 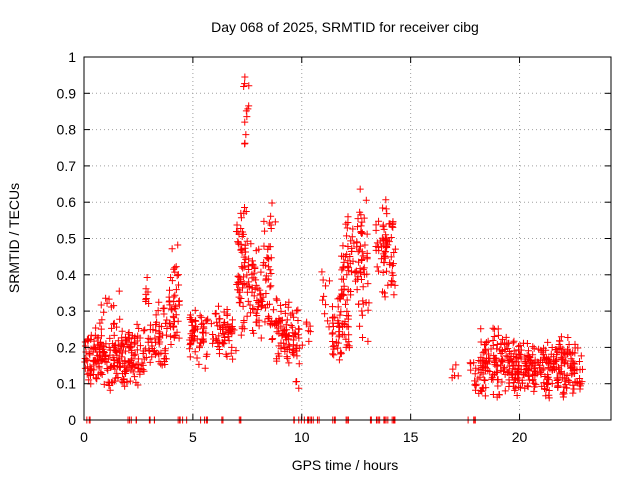 I want to click on y-tick-label: 0.2, so click(x=67, y=347).